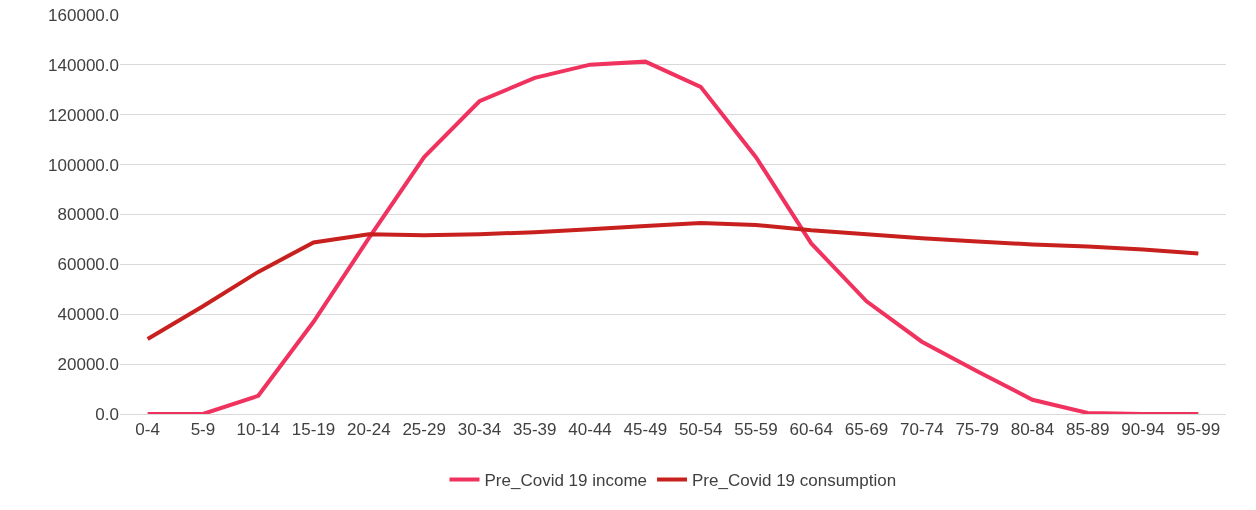 The height and width of the screenshot is (510, 1256). What do you see at coordinates (866, 430) in the screenshot?
I see `x-tick-label: 65-69` at bounding box center [866, 430].